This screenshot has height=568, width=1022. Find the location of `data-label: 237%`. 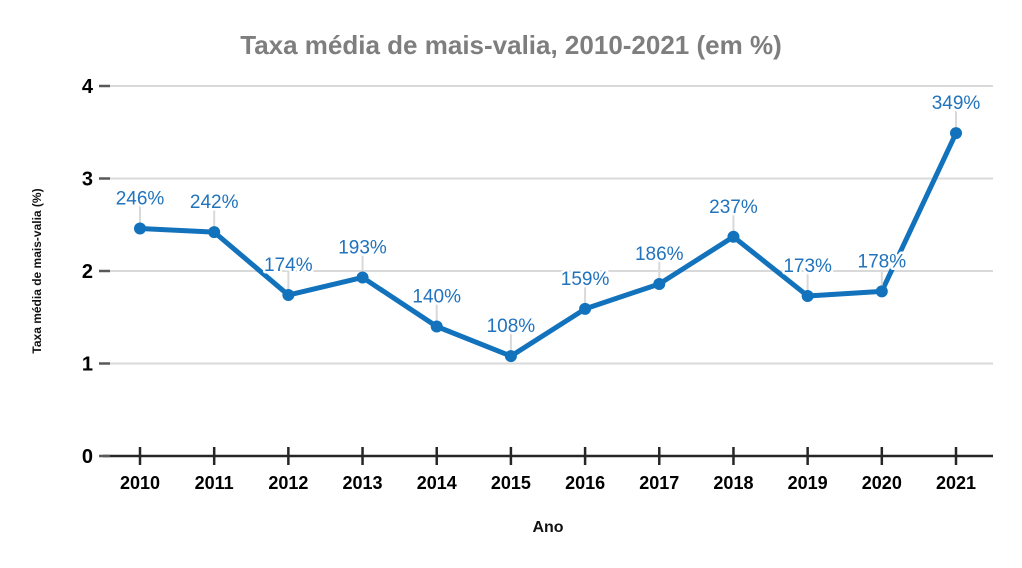

data-label: 237% is located at coordinates (733, 207).